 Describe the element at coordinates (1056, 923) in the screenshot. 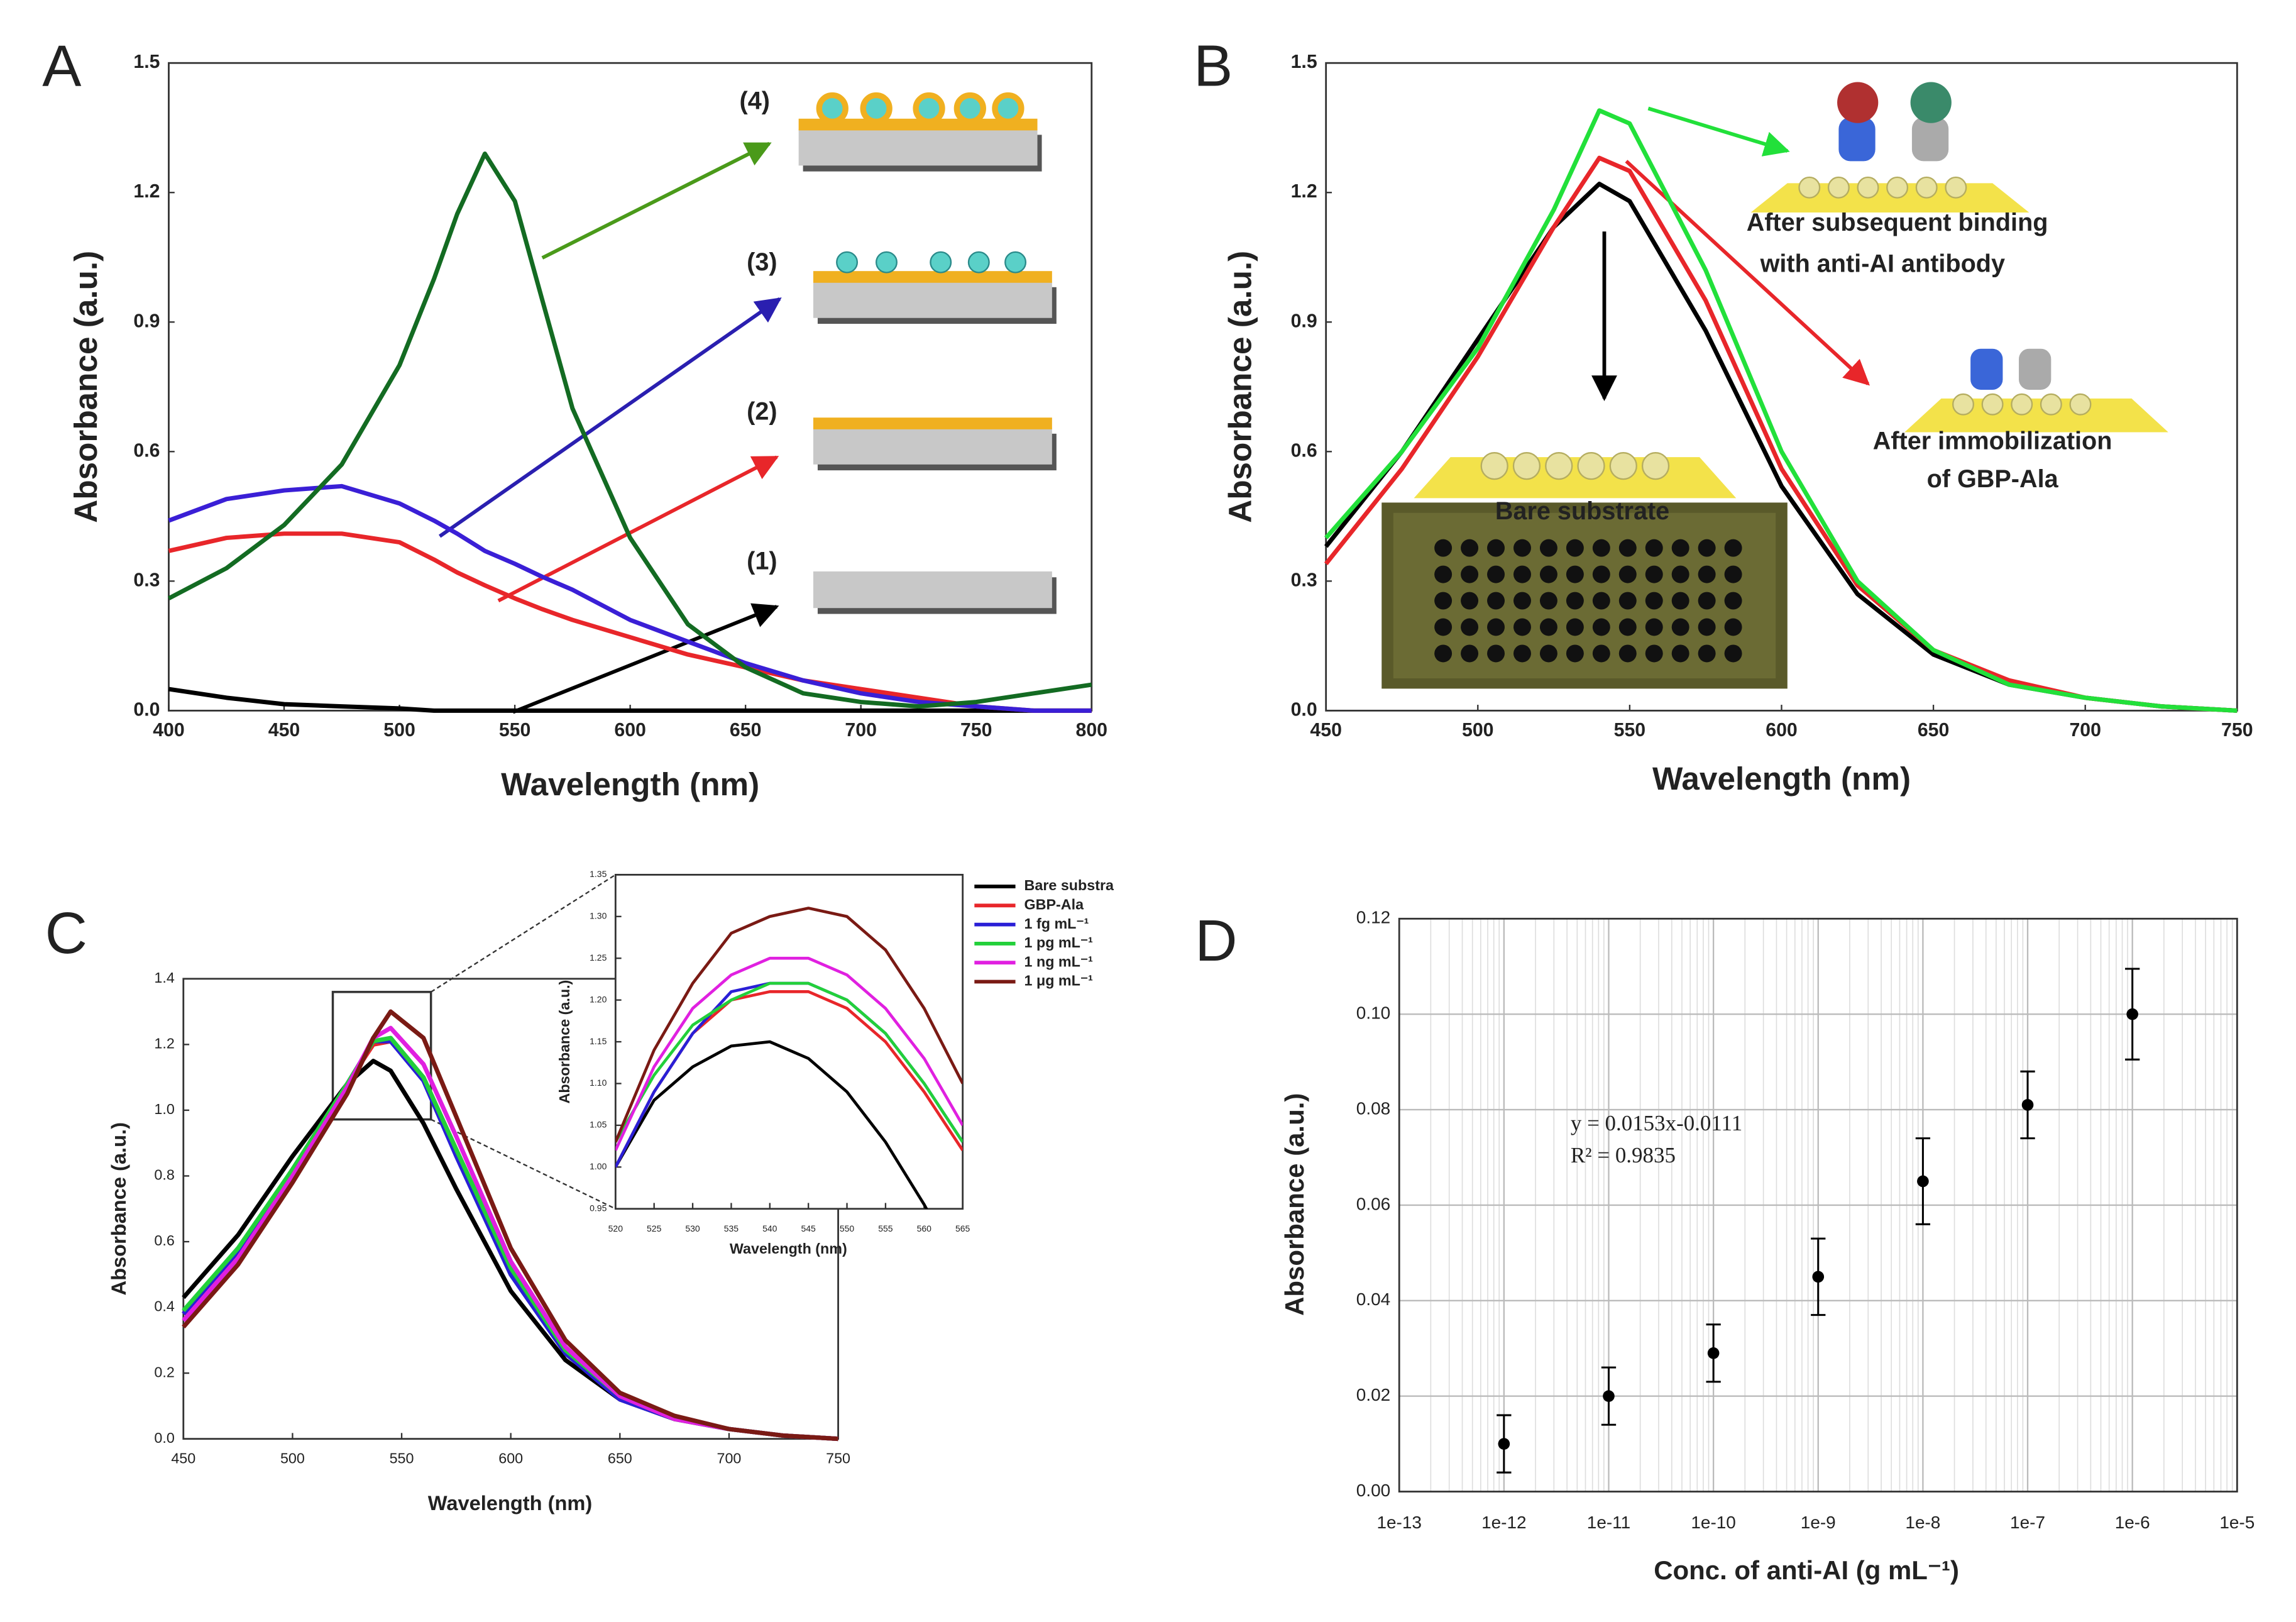

I see `legend-label: 1 fg mL⁻¹` at that location.